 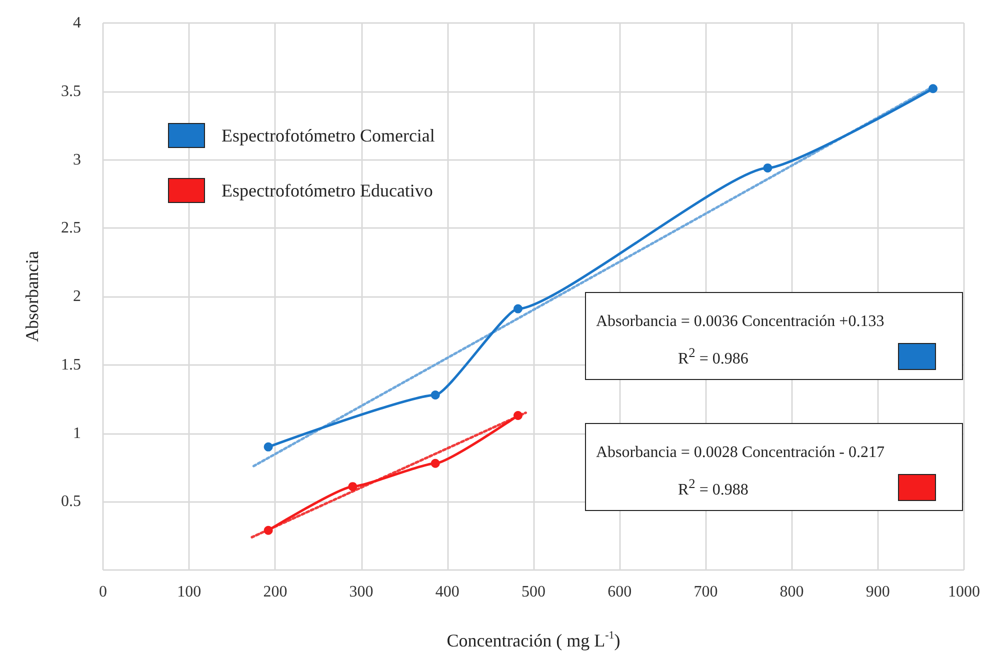 I want to click on y-tick-label: 1, so click(x=77, y=433).